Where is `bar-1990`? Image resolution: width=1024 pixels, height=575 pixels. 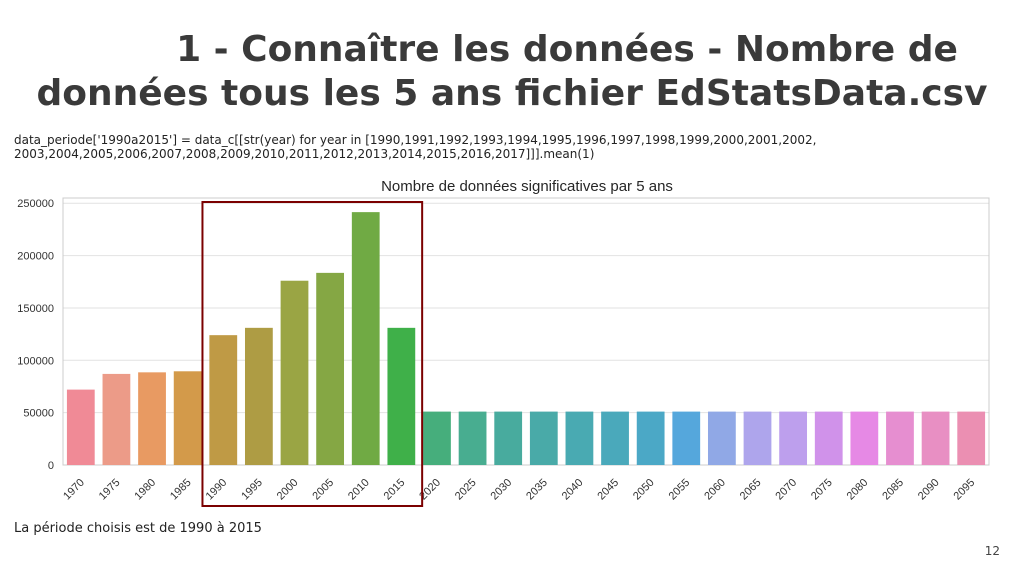
bar-1990 is located at coordinates (223, 400).